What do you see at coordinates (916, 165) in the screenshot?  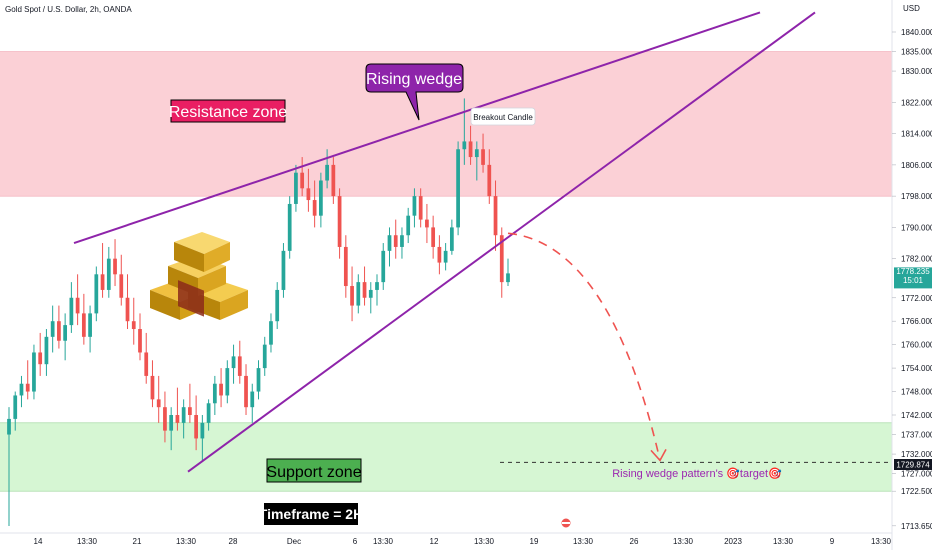 I see `y-tick-label: 1806.000` at bounding box center [916, 165].